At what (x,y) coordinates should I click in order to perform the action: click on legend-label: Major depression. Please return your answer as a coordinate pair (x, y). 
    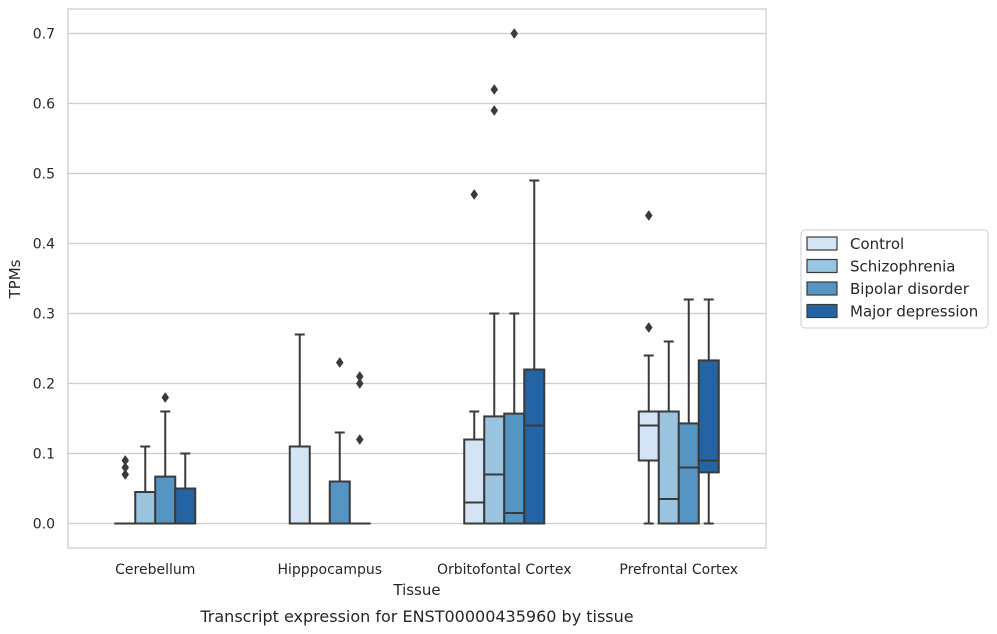
    Looking at the image, I should click on (914, 312).